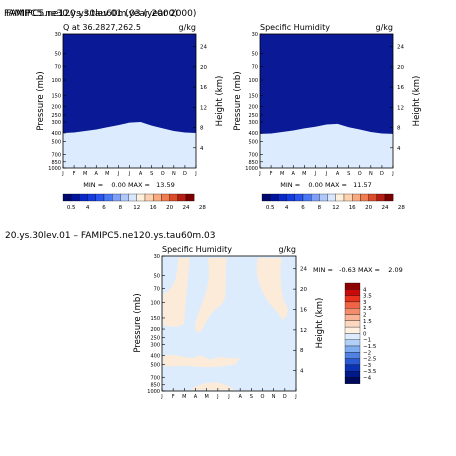 Image resolution: width=456 pixels, height=456 pixels. What do you see at coordinates (272, 289) in the screenshot?
I see `positive-region-right` at bounding box center [272, 289].